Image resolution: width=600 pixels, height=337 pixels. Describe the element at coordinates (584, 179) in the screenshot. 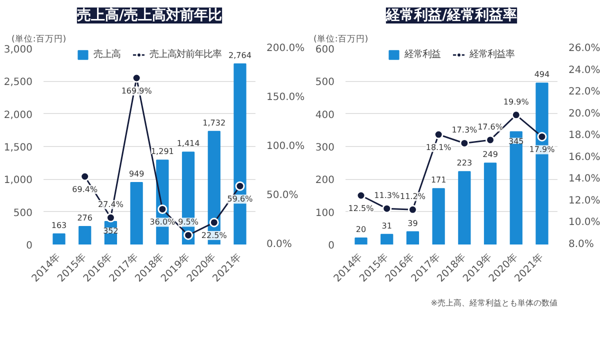

I see `y2-tick-label: 14.0%` at that location.